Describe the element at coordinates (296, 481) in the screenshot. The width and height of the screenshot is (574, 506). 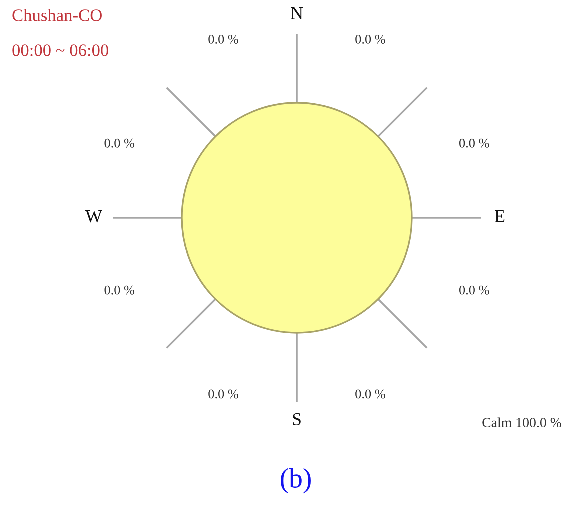
I see `text: (b)` at that location.